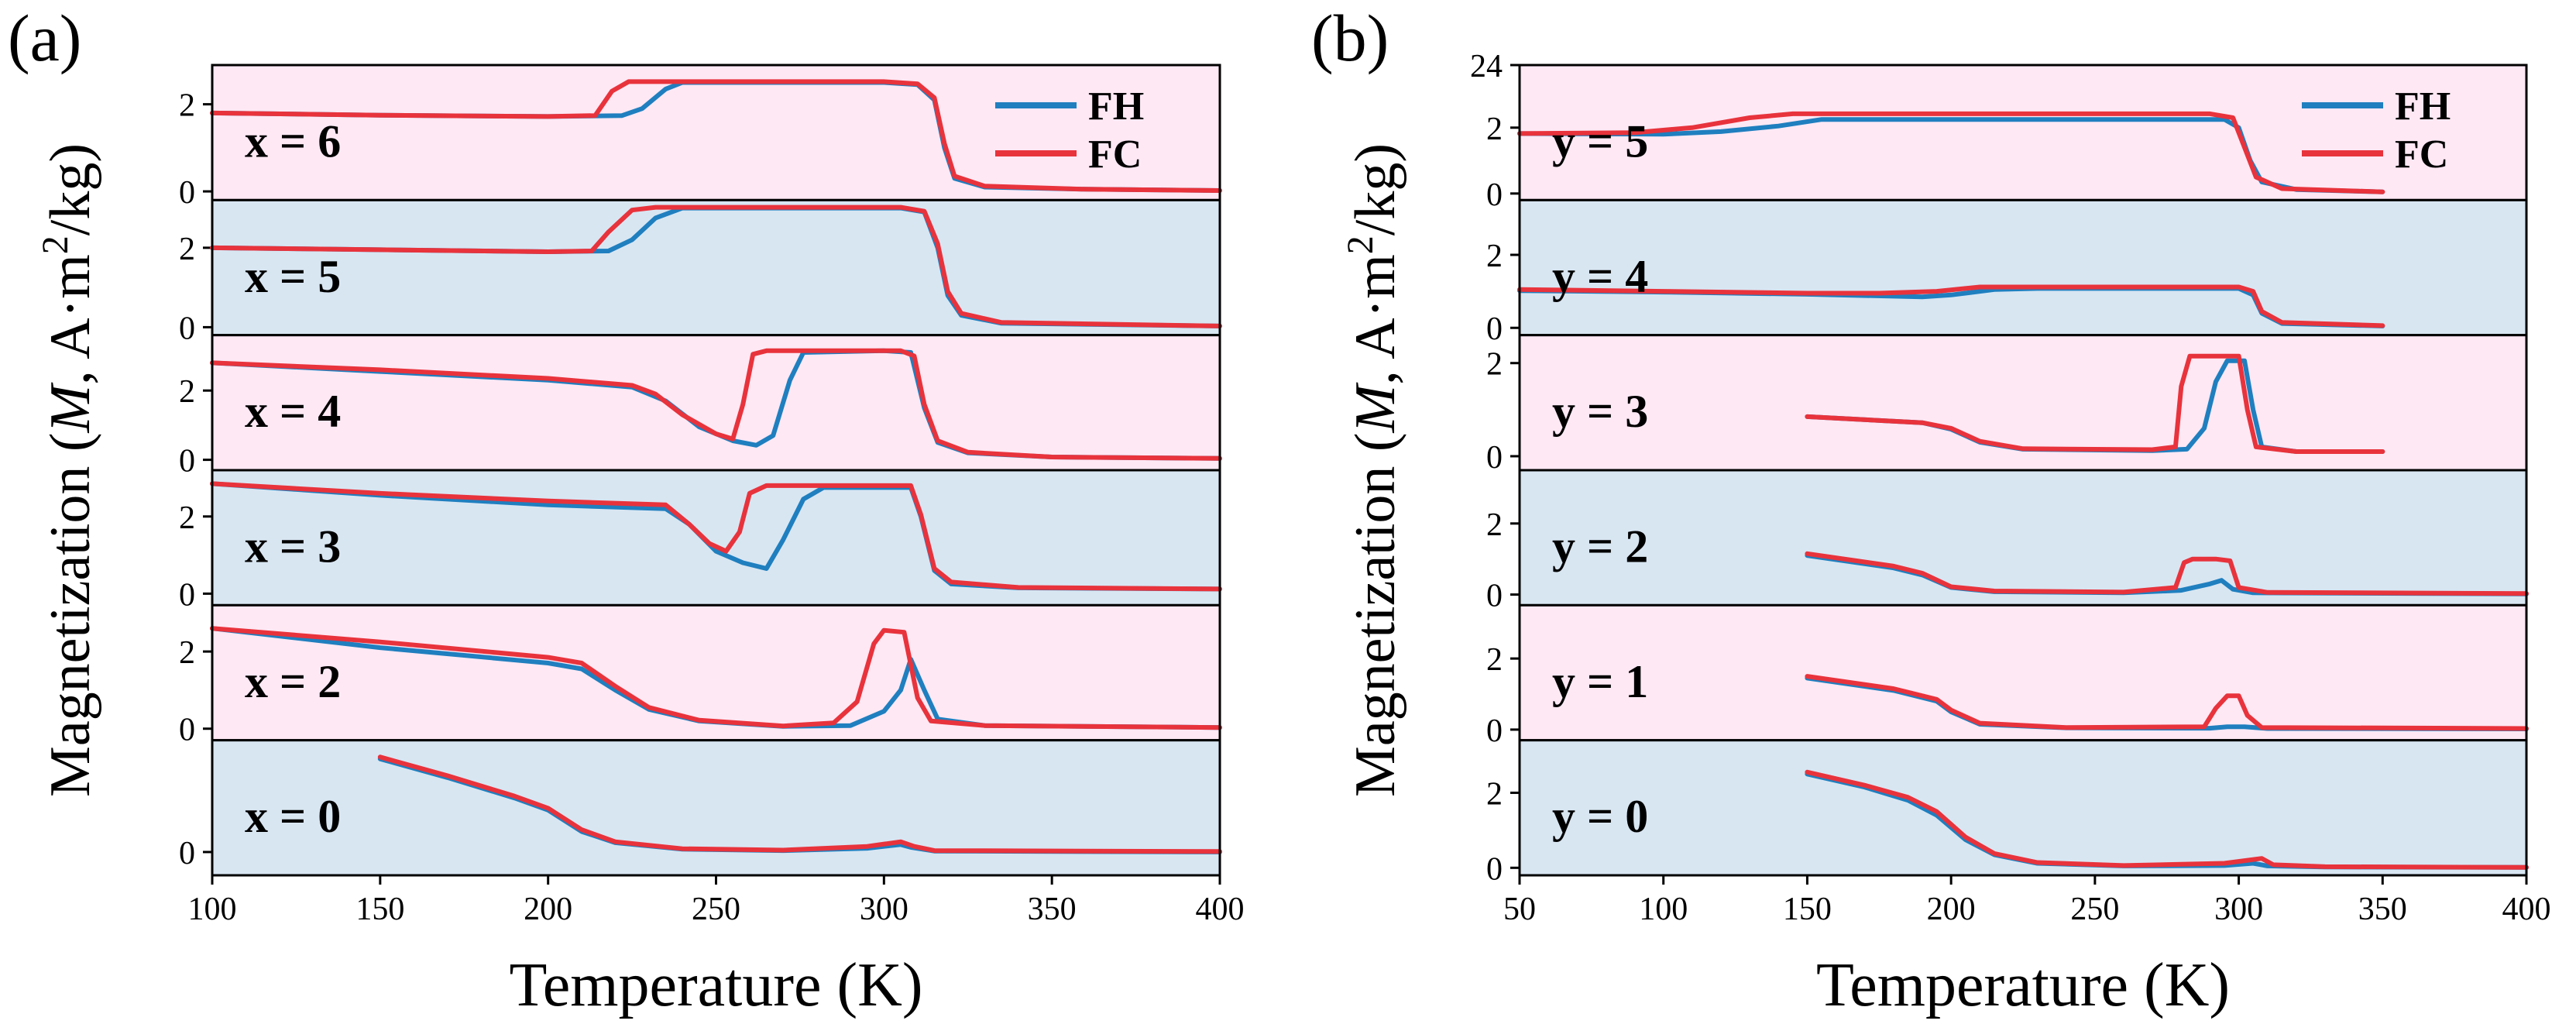  I want to click on subplot-x=5: 2 0 x = 5, so click(700, 272).